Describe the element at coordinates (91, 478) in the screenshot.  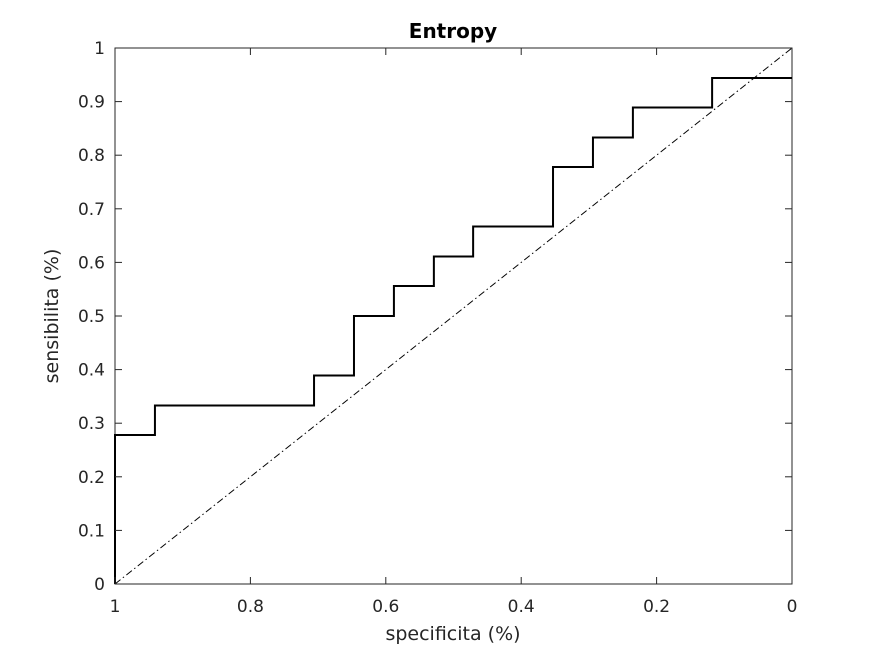
I see `y-tick-label: 0.2` at that location.